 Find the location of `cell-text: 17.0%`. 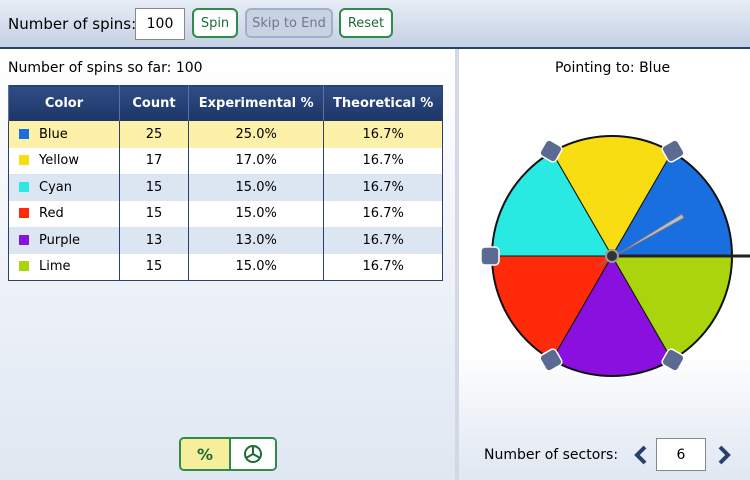

cell-text: 17.0% is located at coordinates (256, 161).